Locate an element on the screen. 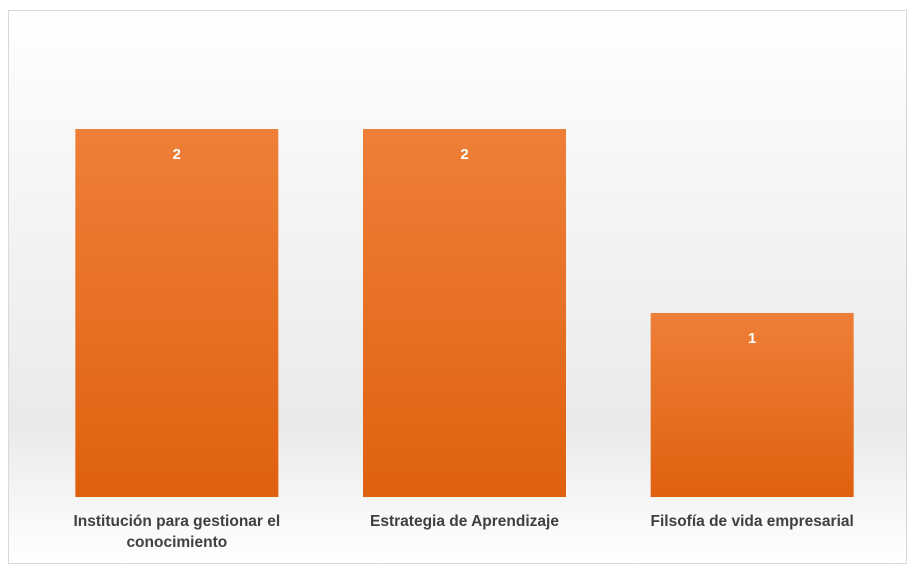 The height and width of the screenshot is (565, 908). x-tick-label: Filsofía de vida empresarial is located at coordinates (752, 521).